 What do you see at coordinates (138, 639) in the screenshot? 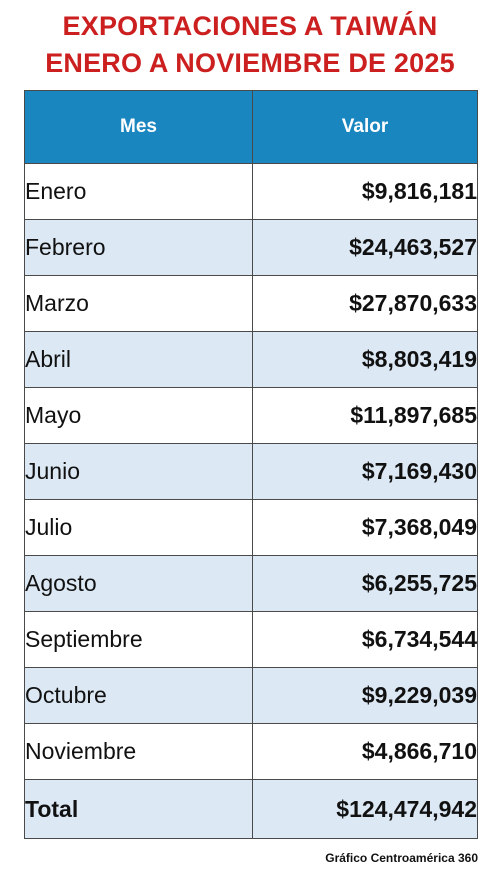
I see `cell-mes: Septiembre` at bounding box center [138, 639].